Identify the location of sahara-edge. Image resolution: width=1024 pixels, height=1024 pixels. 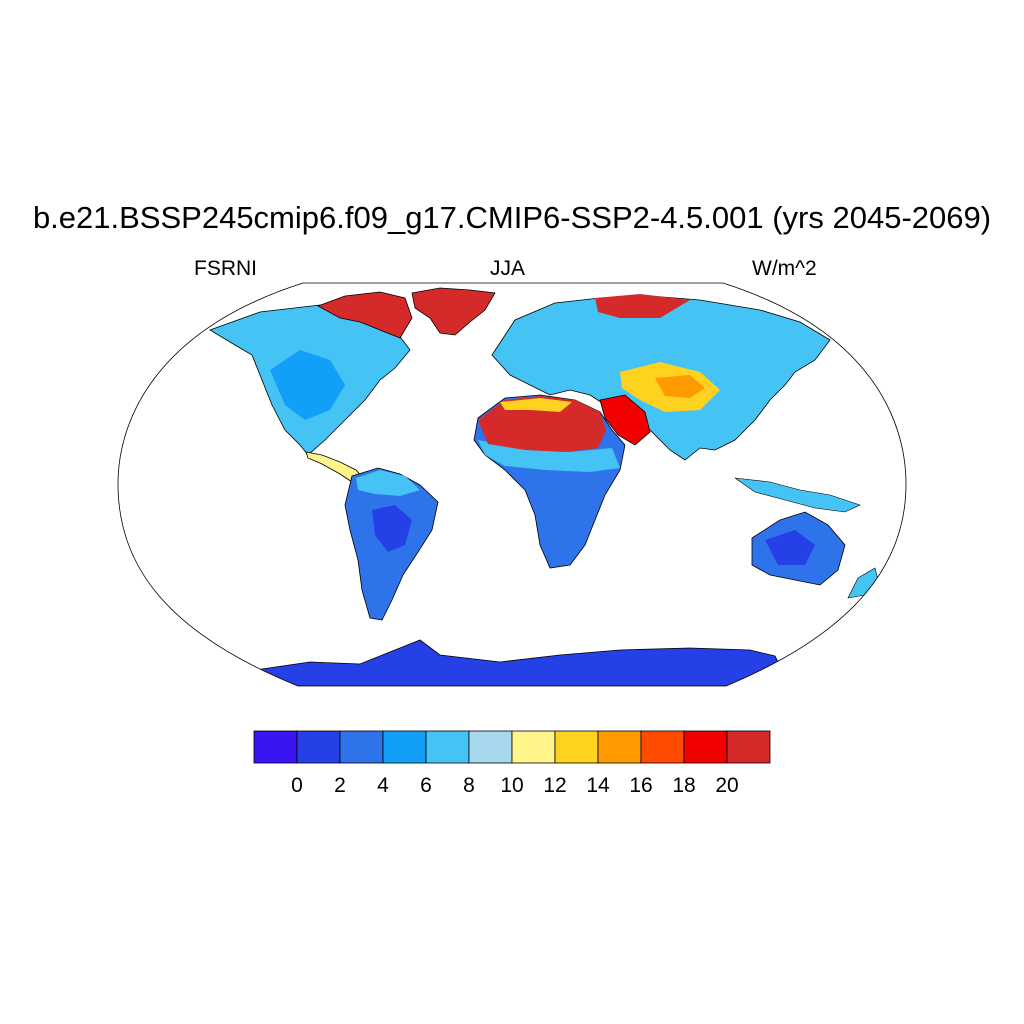
(536, 405).